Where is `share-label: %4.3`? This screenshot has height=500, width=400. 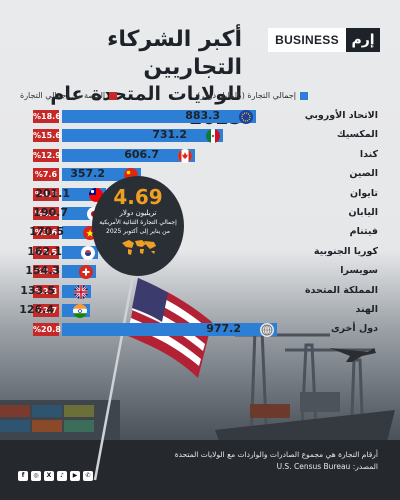 share-label: %4.3 is located at coordinates (46, 194).